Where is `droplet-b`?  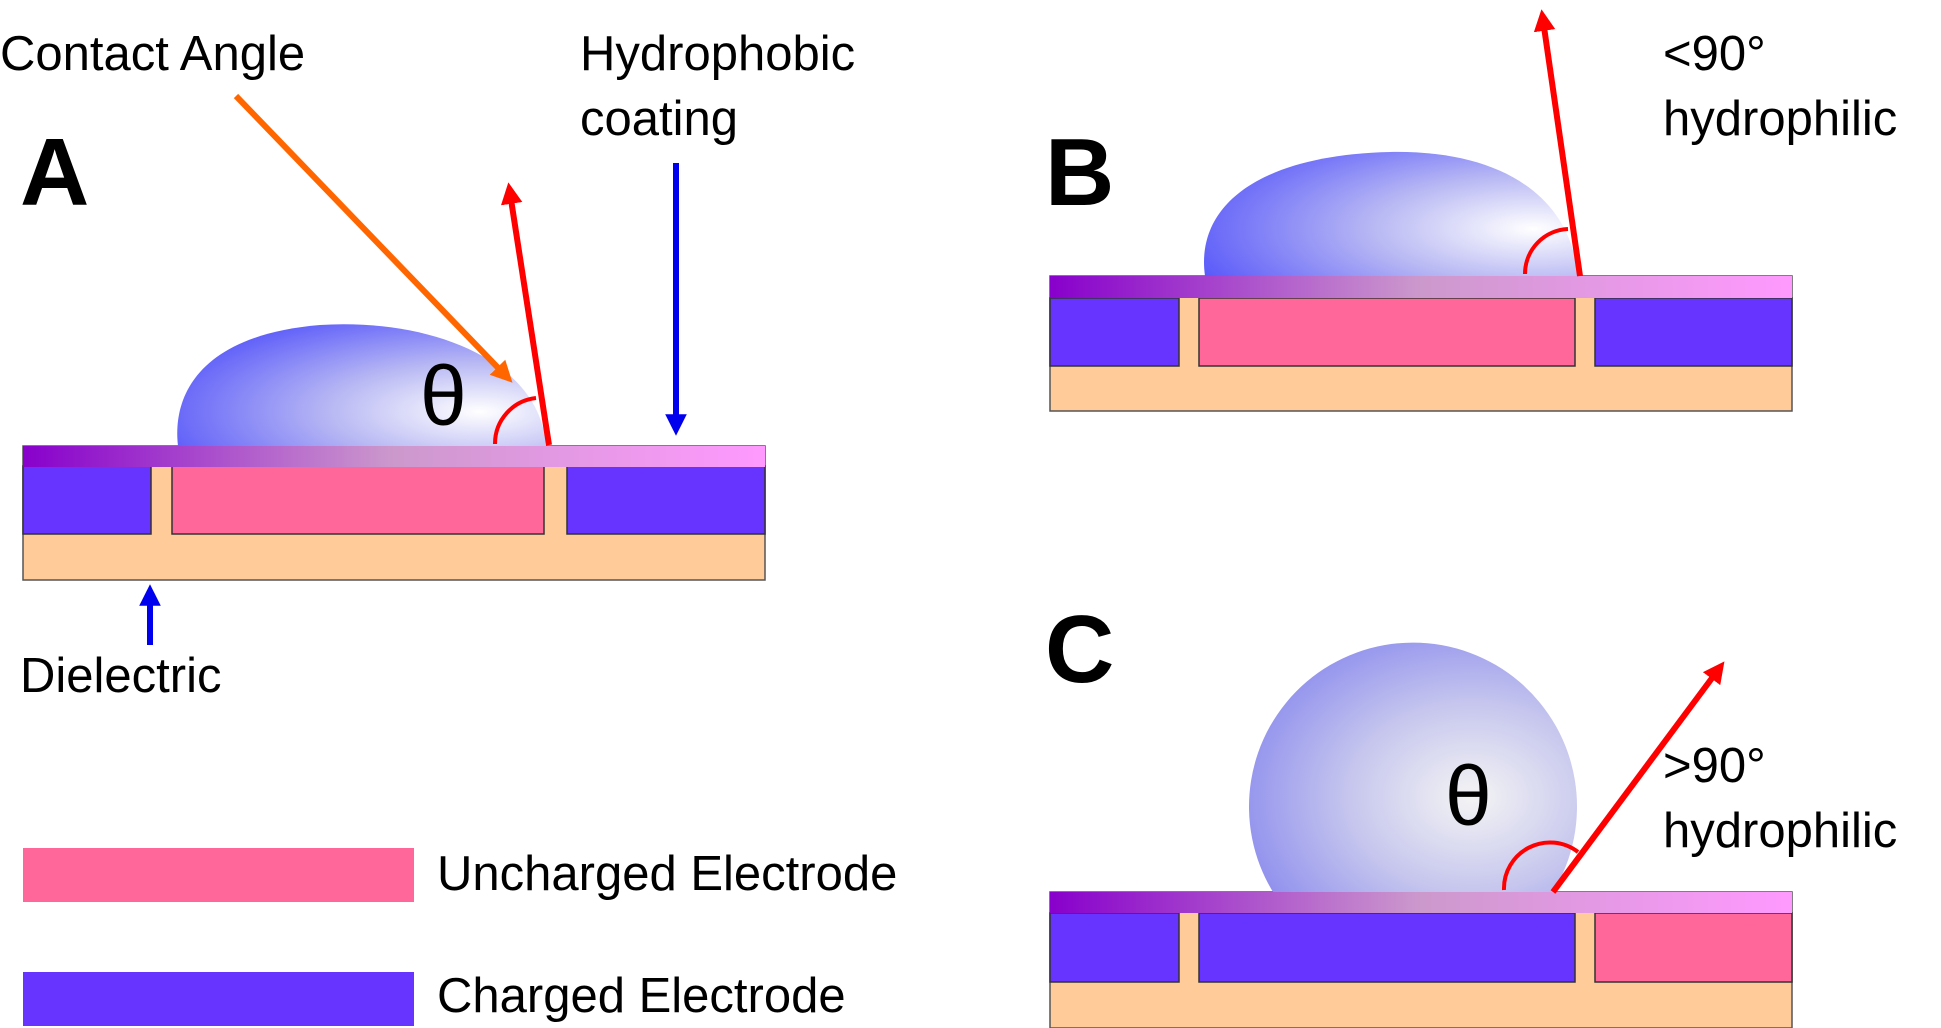 droplet-b is located at coordinates (1390, 213).